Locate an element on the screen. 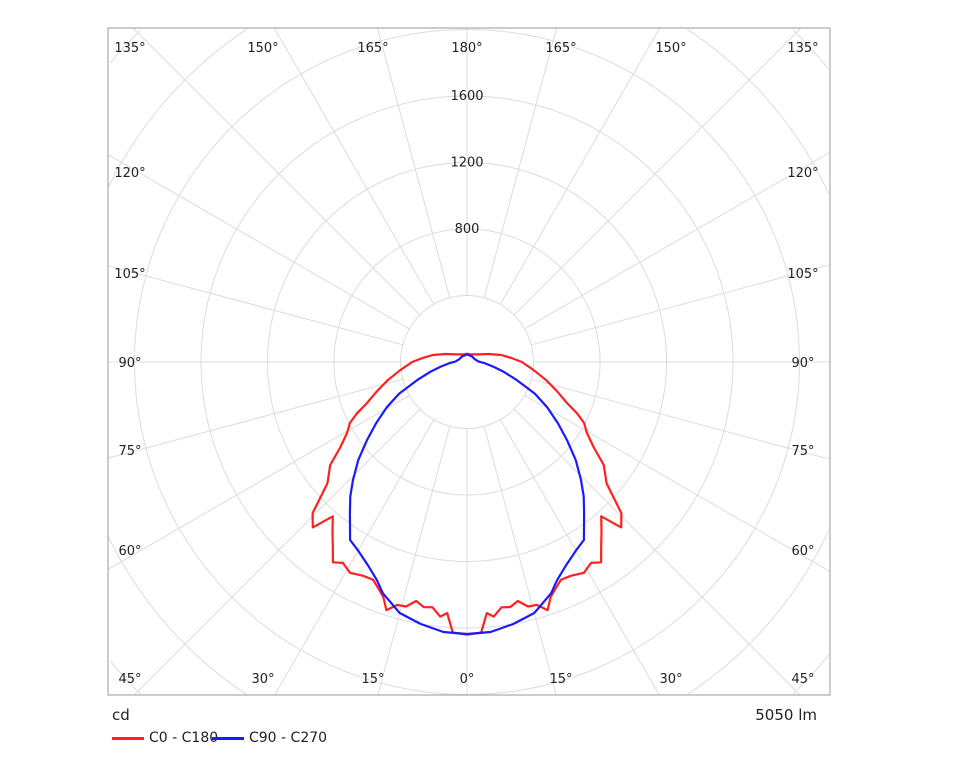 This screenshot has width=971, height=772. curves is located at coordinates (467, 494).